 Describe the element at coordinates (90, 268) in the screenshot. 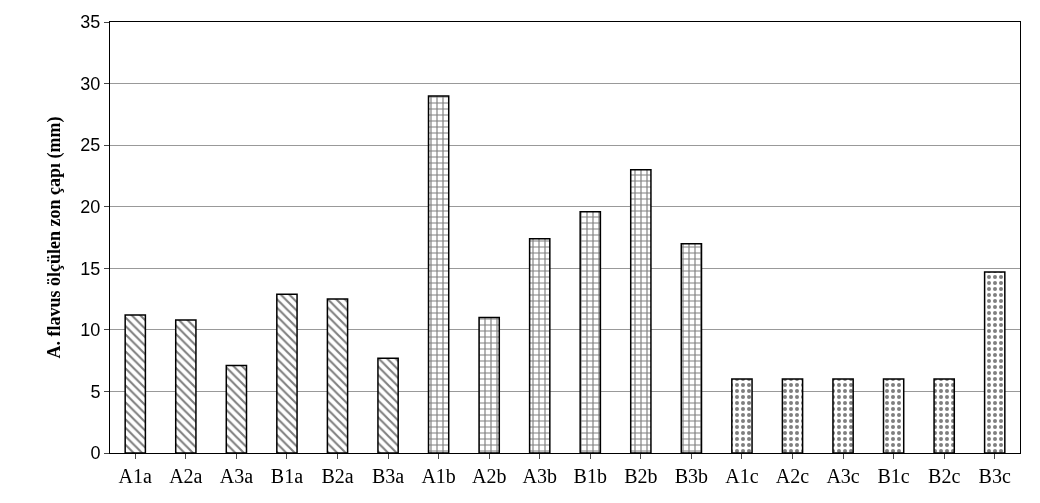

I see `y-tick-label: 15` at that location.